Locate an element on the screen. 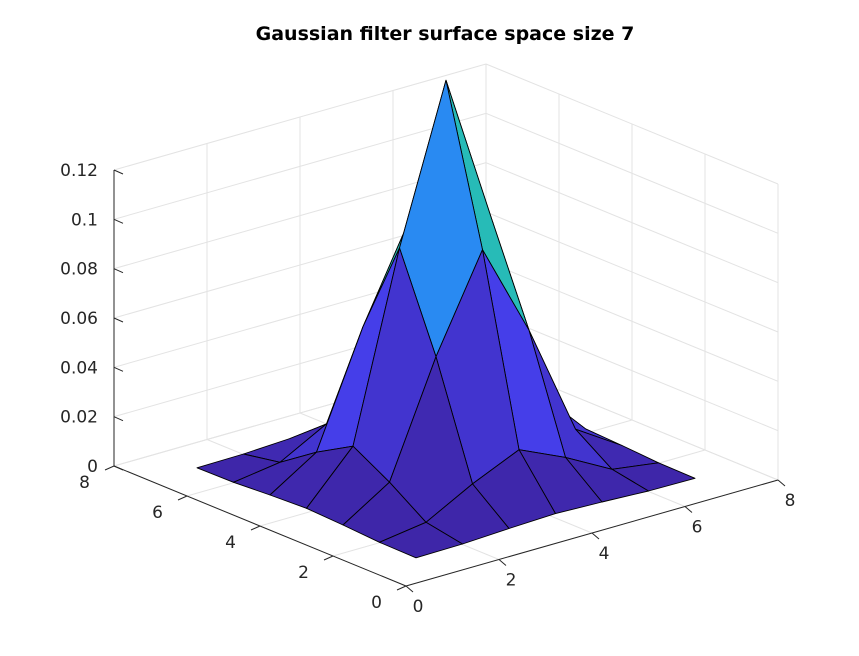 This screenshot has width=859, height=656. x-tick-label: 0 is located at coordinates (418, 607).